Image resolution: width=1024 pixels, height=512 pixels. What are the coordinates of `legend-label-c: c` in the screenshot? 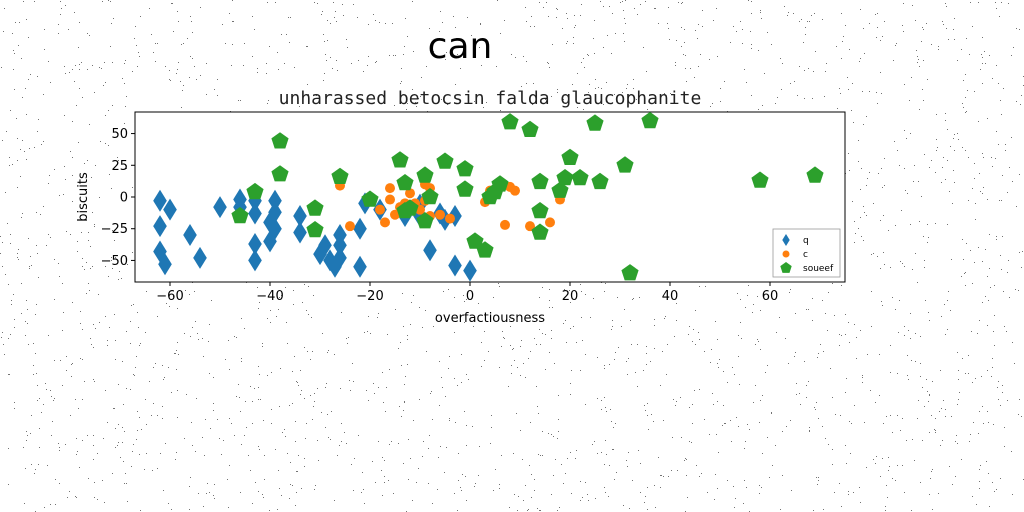 It's located at (805, 255).